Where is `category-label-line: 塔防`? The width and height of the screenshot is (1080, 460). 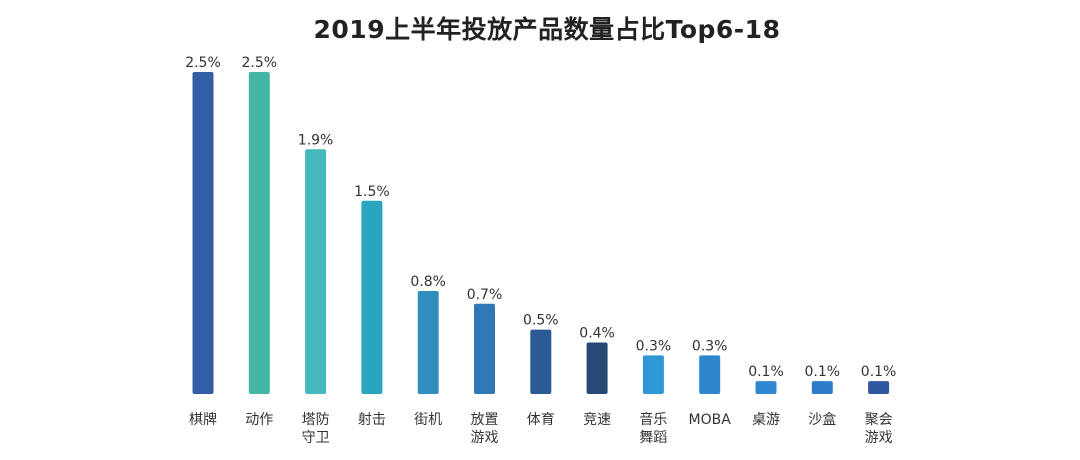
category-label-line: 塔防 is located at coordinates (316, 420).